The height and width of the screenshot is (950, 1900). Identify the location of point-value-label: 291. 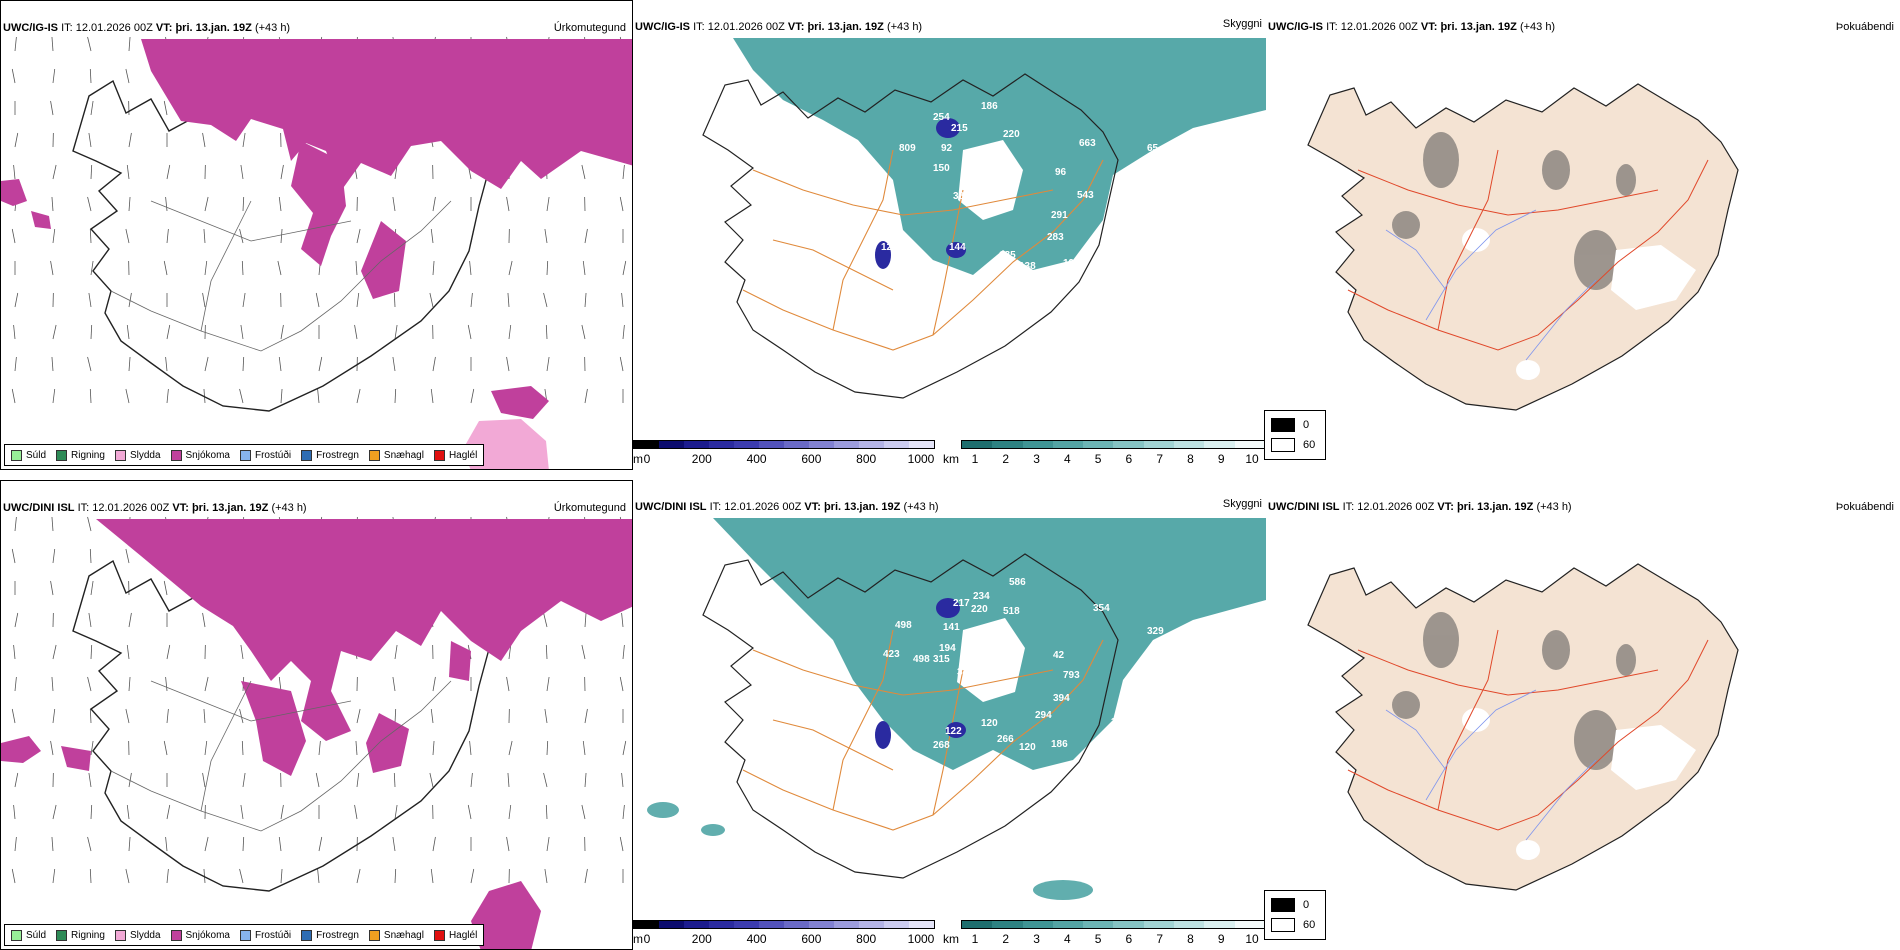
(1059, 215).